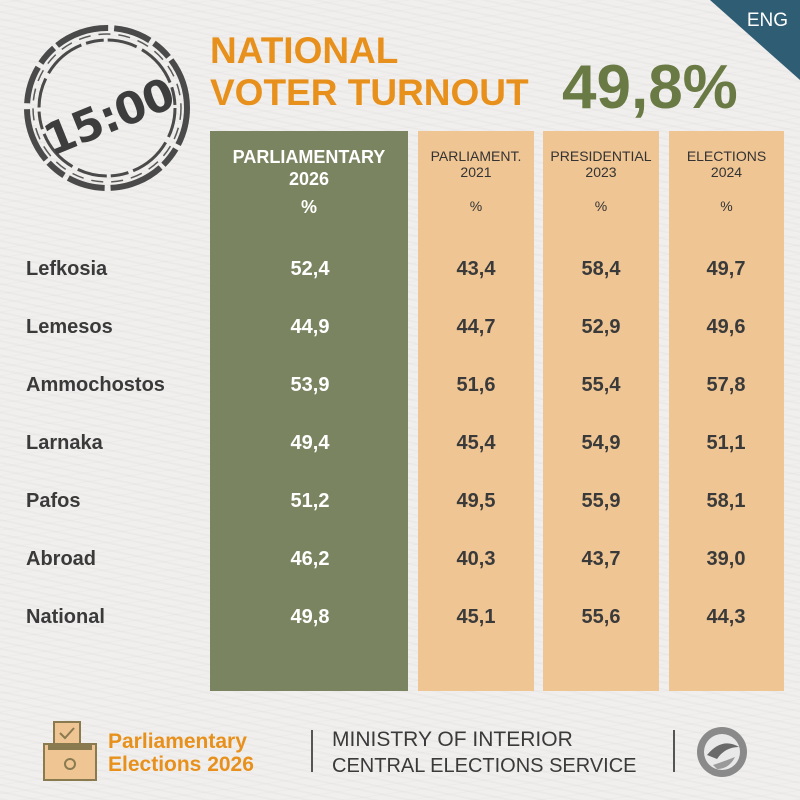  Describe the element at coordinates (726, 501) in the screenshot. I see `cell-2024: 58,1` at that location.